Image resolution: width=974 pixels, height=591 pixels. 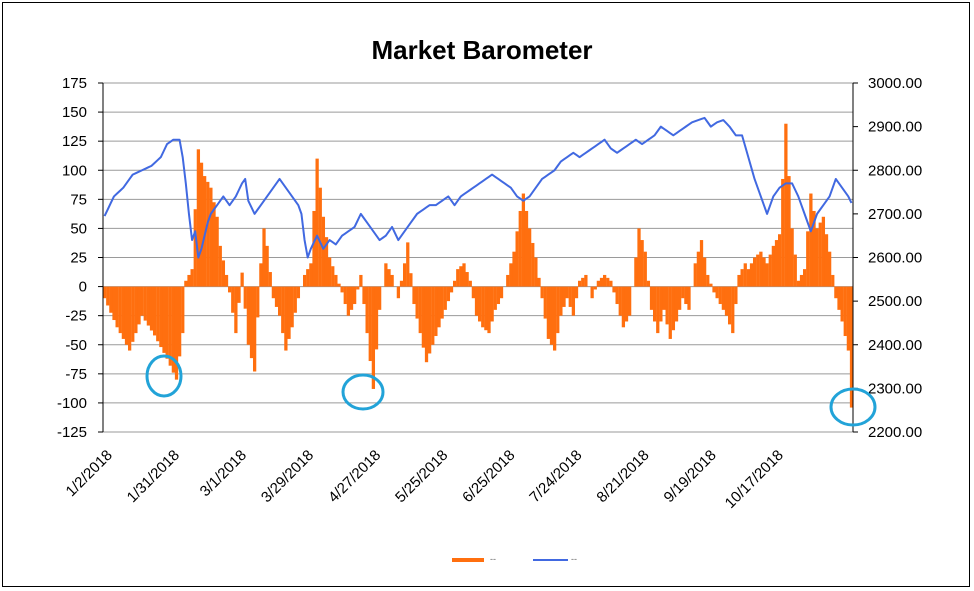 What do you see at coordinates (76, 345) in the screenshot?
I see `y-left-tick-label: -50` at bounding box center [76, 345].